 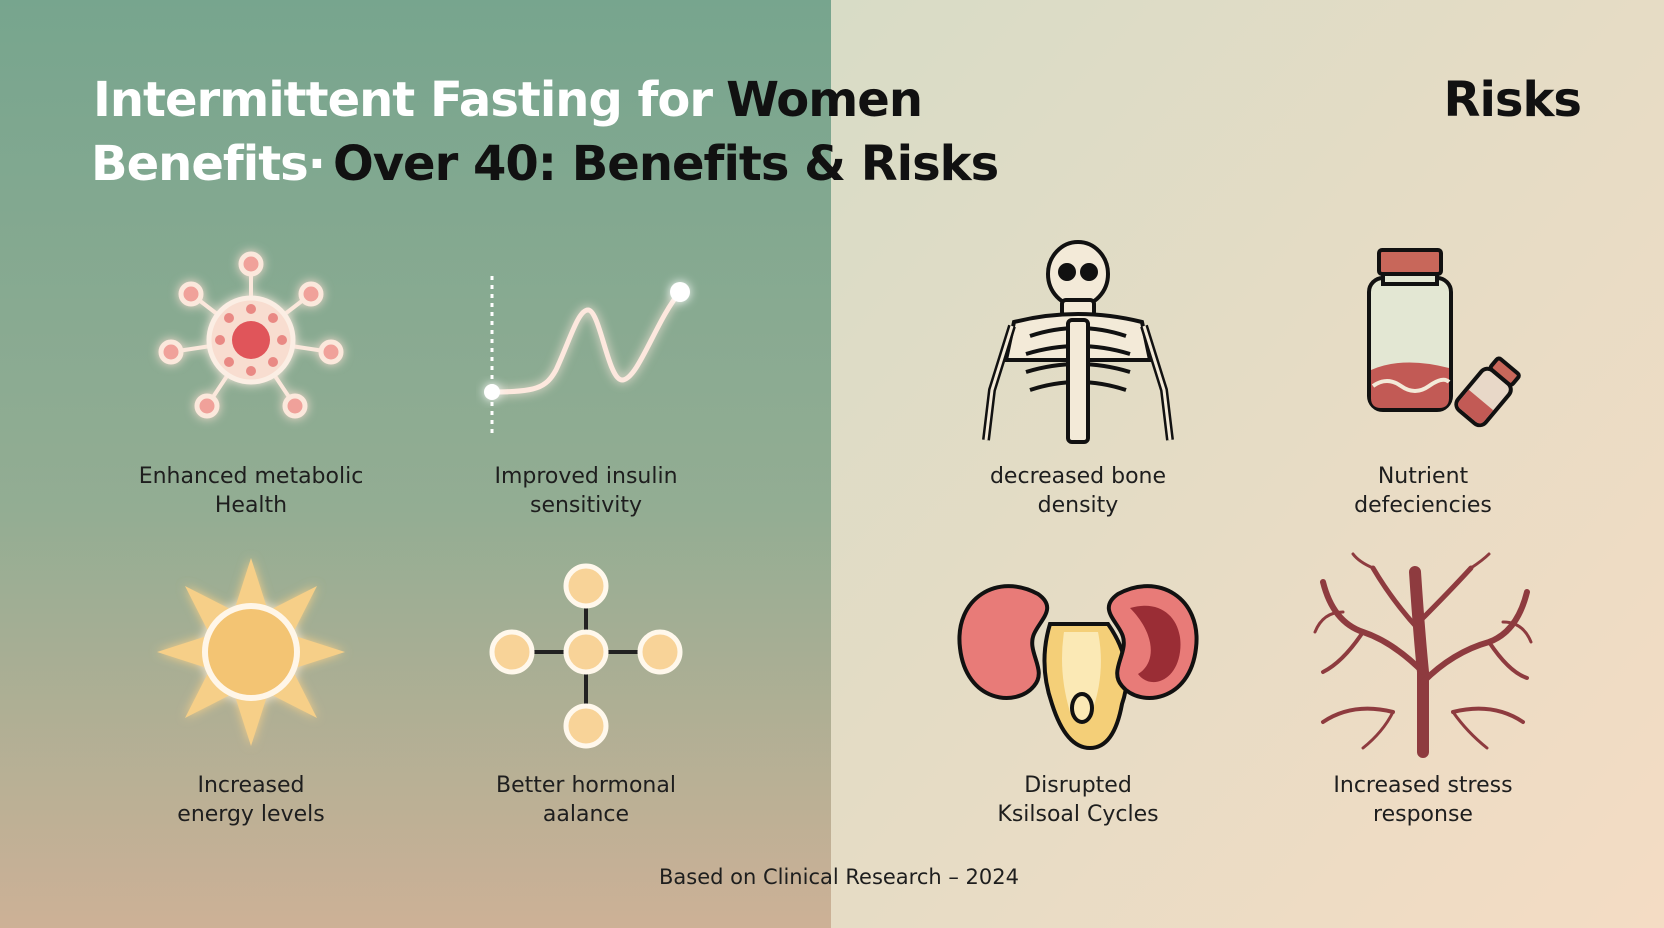 I want to click on vessel-icon, so click(x=1423, y=655).